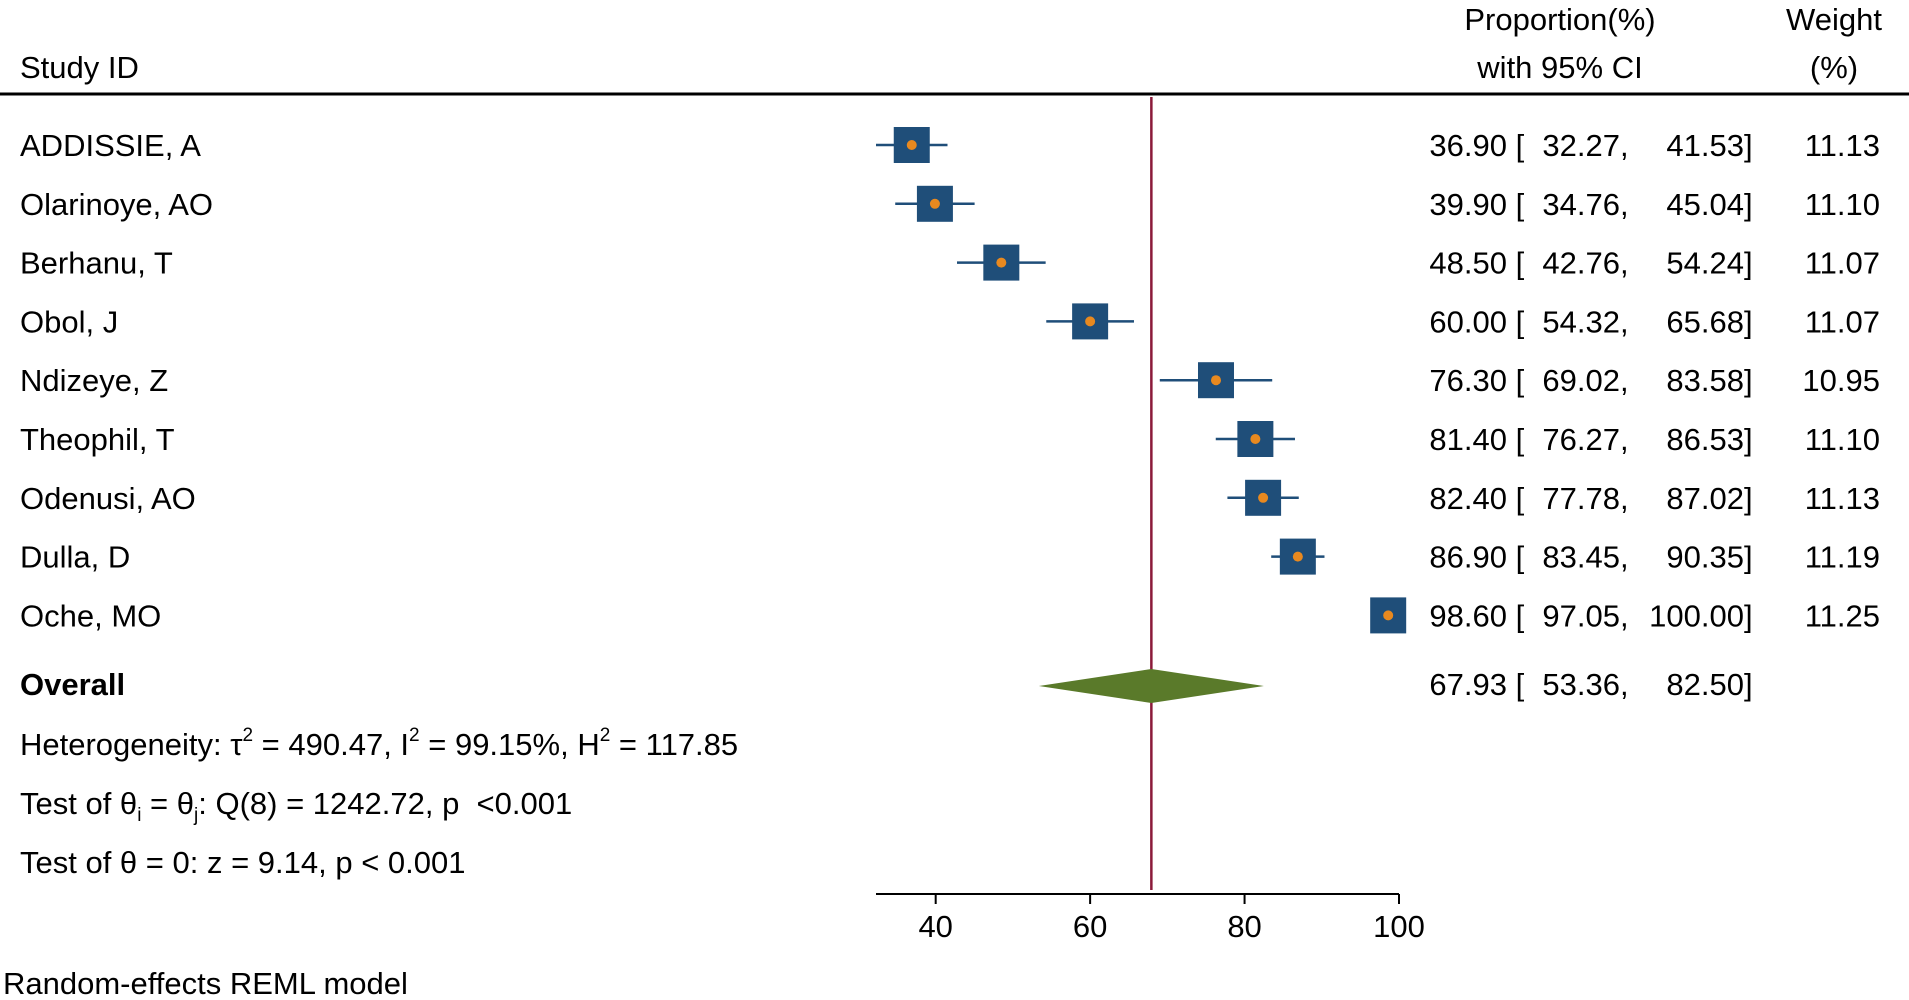 The height and width of the screenshot is (1000, 1909). I want to click on study-row: Oche, MO 98.60 [ 97.05, 100.00] 11.25, so click(950, 615).